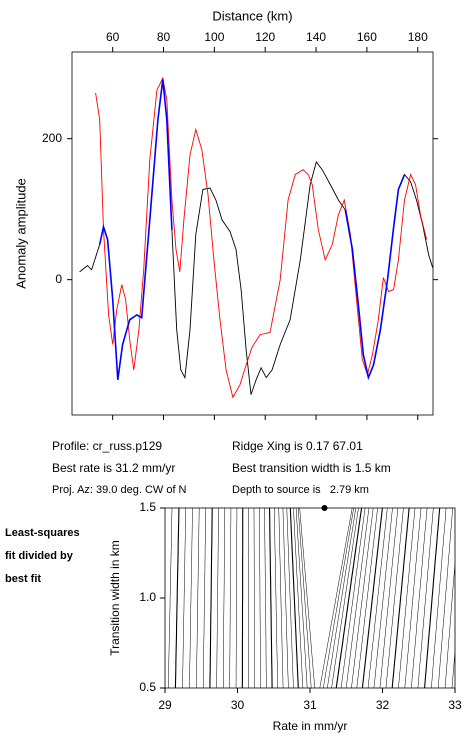 The image size is (467, 745). What do you see at coordinates (119, 490) in the screenshot?
I see `info-text: Proj. Az: 39.0 deg. CW of N` at bounding box center [119, 490].